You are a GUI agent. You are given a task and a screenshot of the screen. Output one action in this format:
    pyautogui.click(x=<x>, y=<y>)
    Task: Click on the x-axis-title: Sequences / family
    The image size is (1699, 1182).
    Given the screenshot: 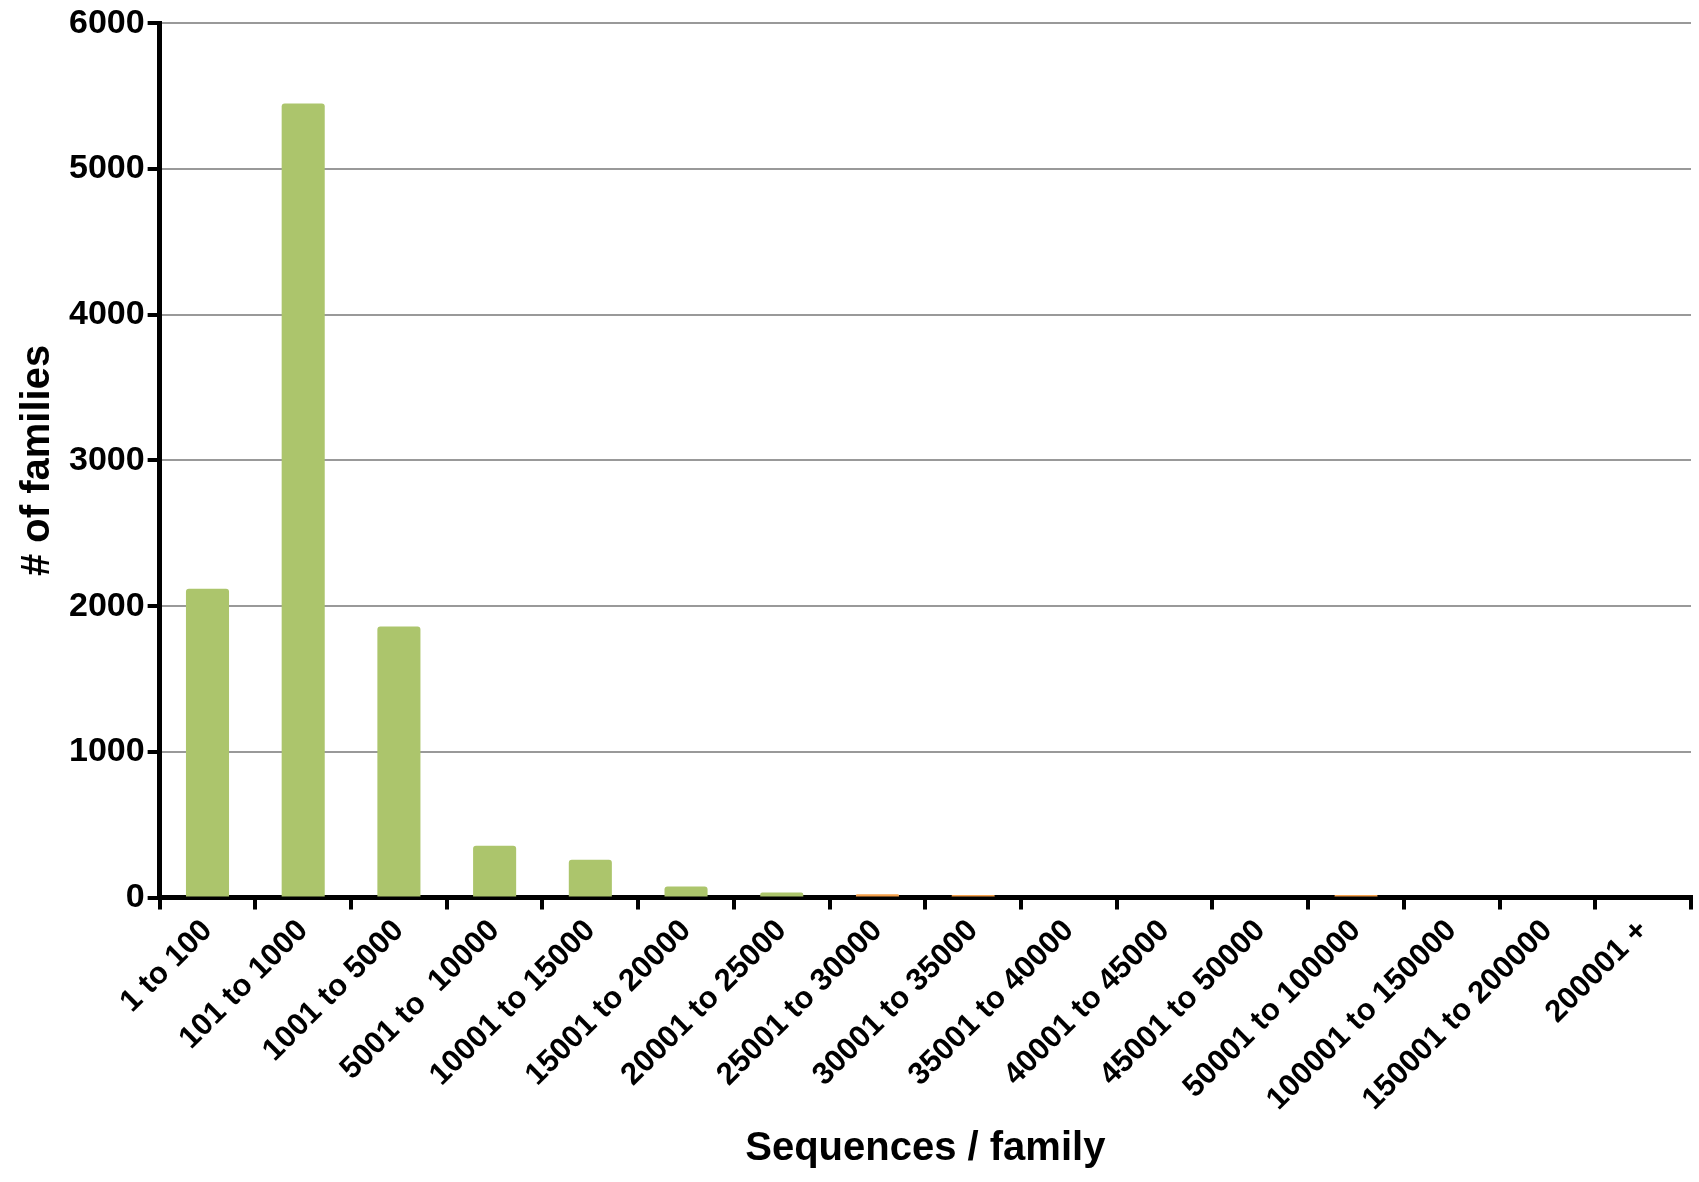 What is the action you would take?
    pyautogui.click(x=926, y=1146)
    